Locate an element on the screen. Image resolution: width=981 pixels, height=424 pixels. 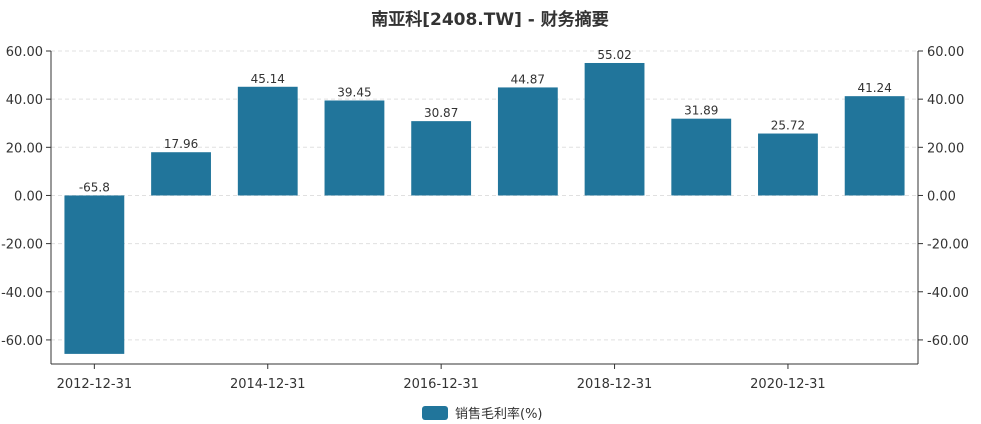
bar-value-label: 30.87 is located at coordinates (441, 113).